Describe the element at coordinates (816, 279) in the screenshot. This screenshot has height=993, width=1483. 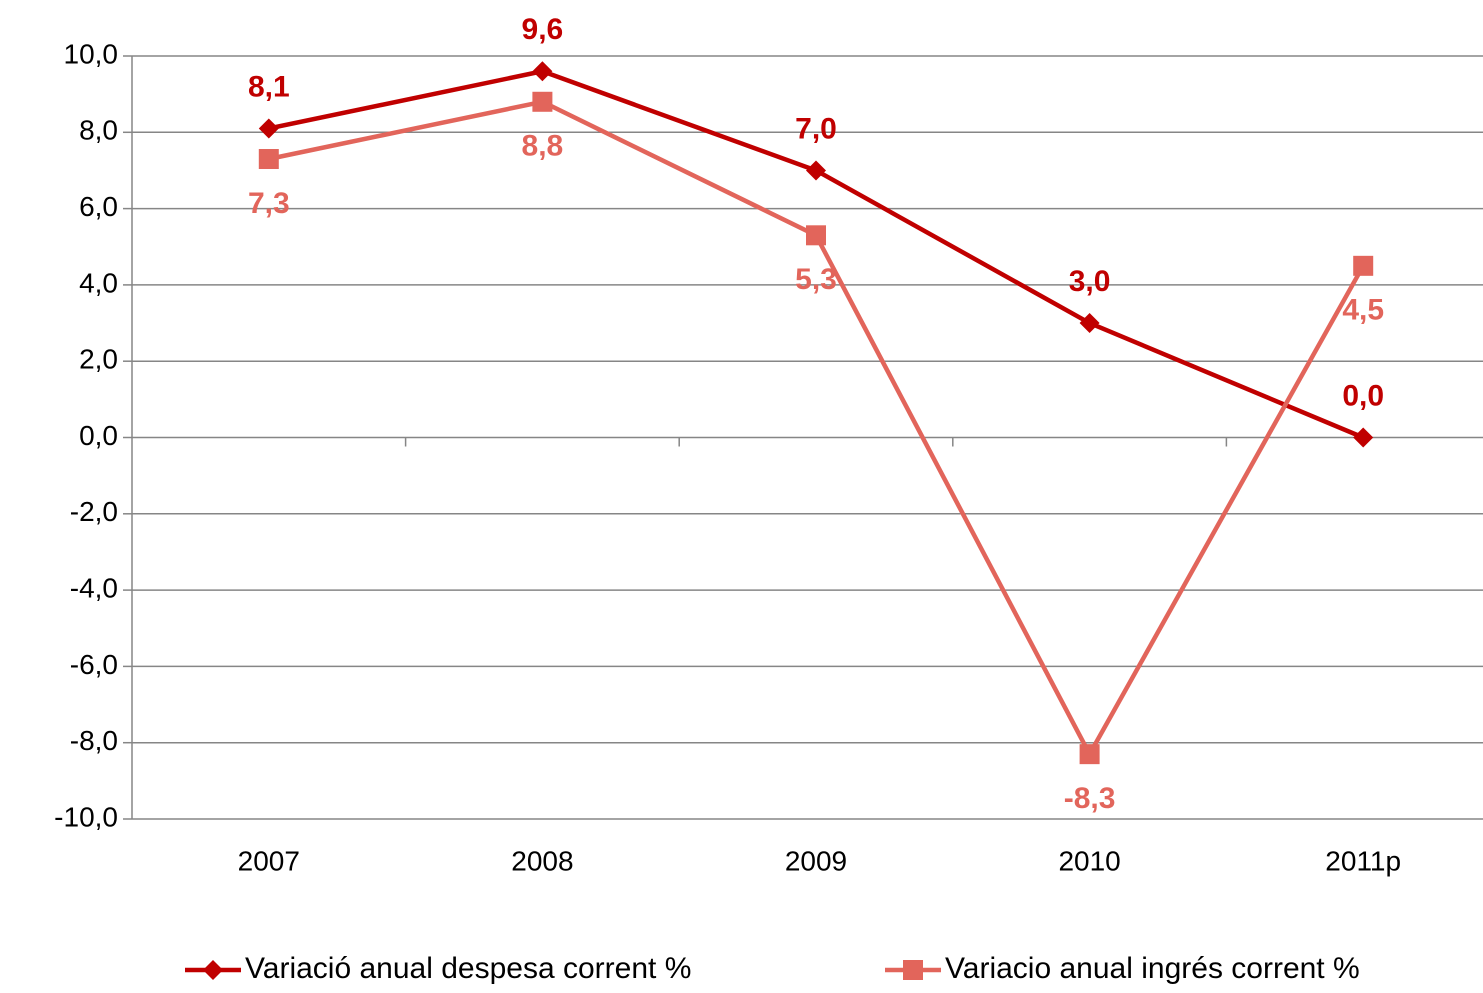
I see `data-label: 5,3` at that location.